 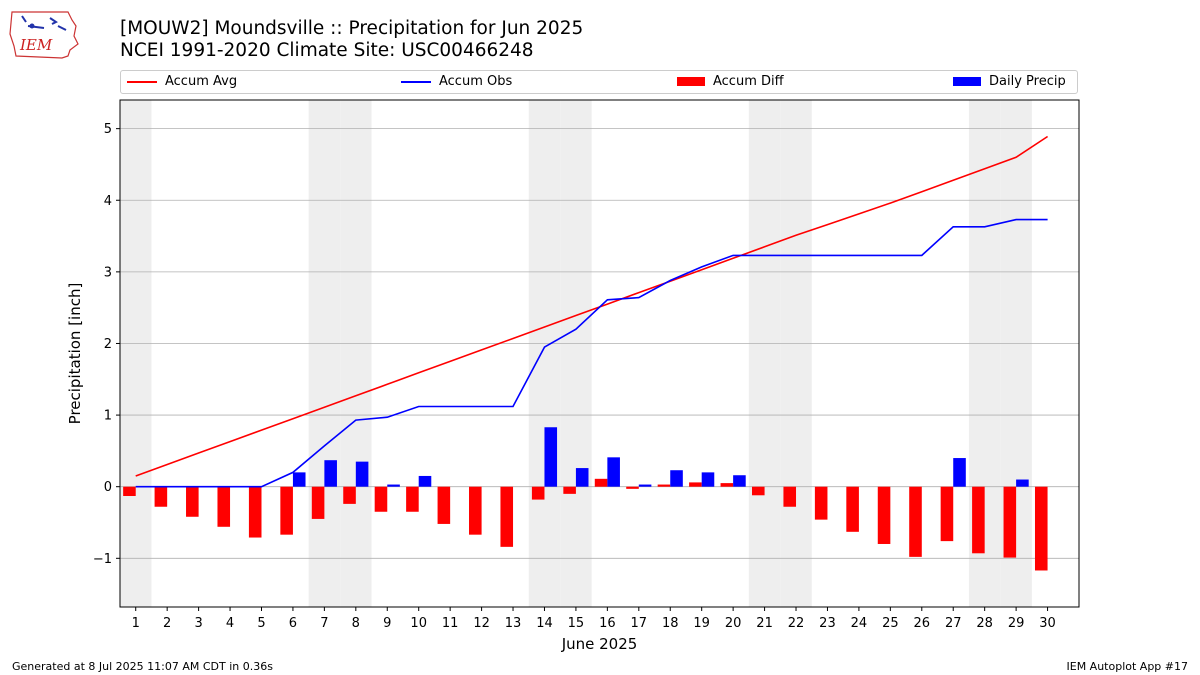 What do you see at coordinates (1127, 666) in the screenshot?
I see `footer-app: IEM Autoplot App #17` at bounding box center [1127, 666].